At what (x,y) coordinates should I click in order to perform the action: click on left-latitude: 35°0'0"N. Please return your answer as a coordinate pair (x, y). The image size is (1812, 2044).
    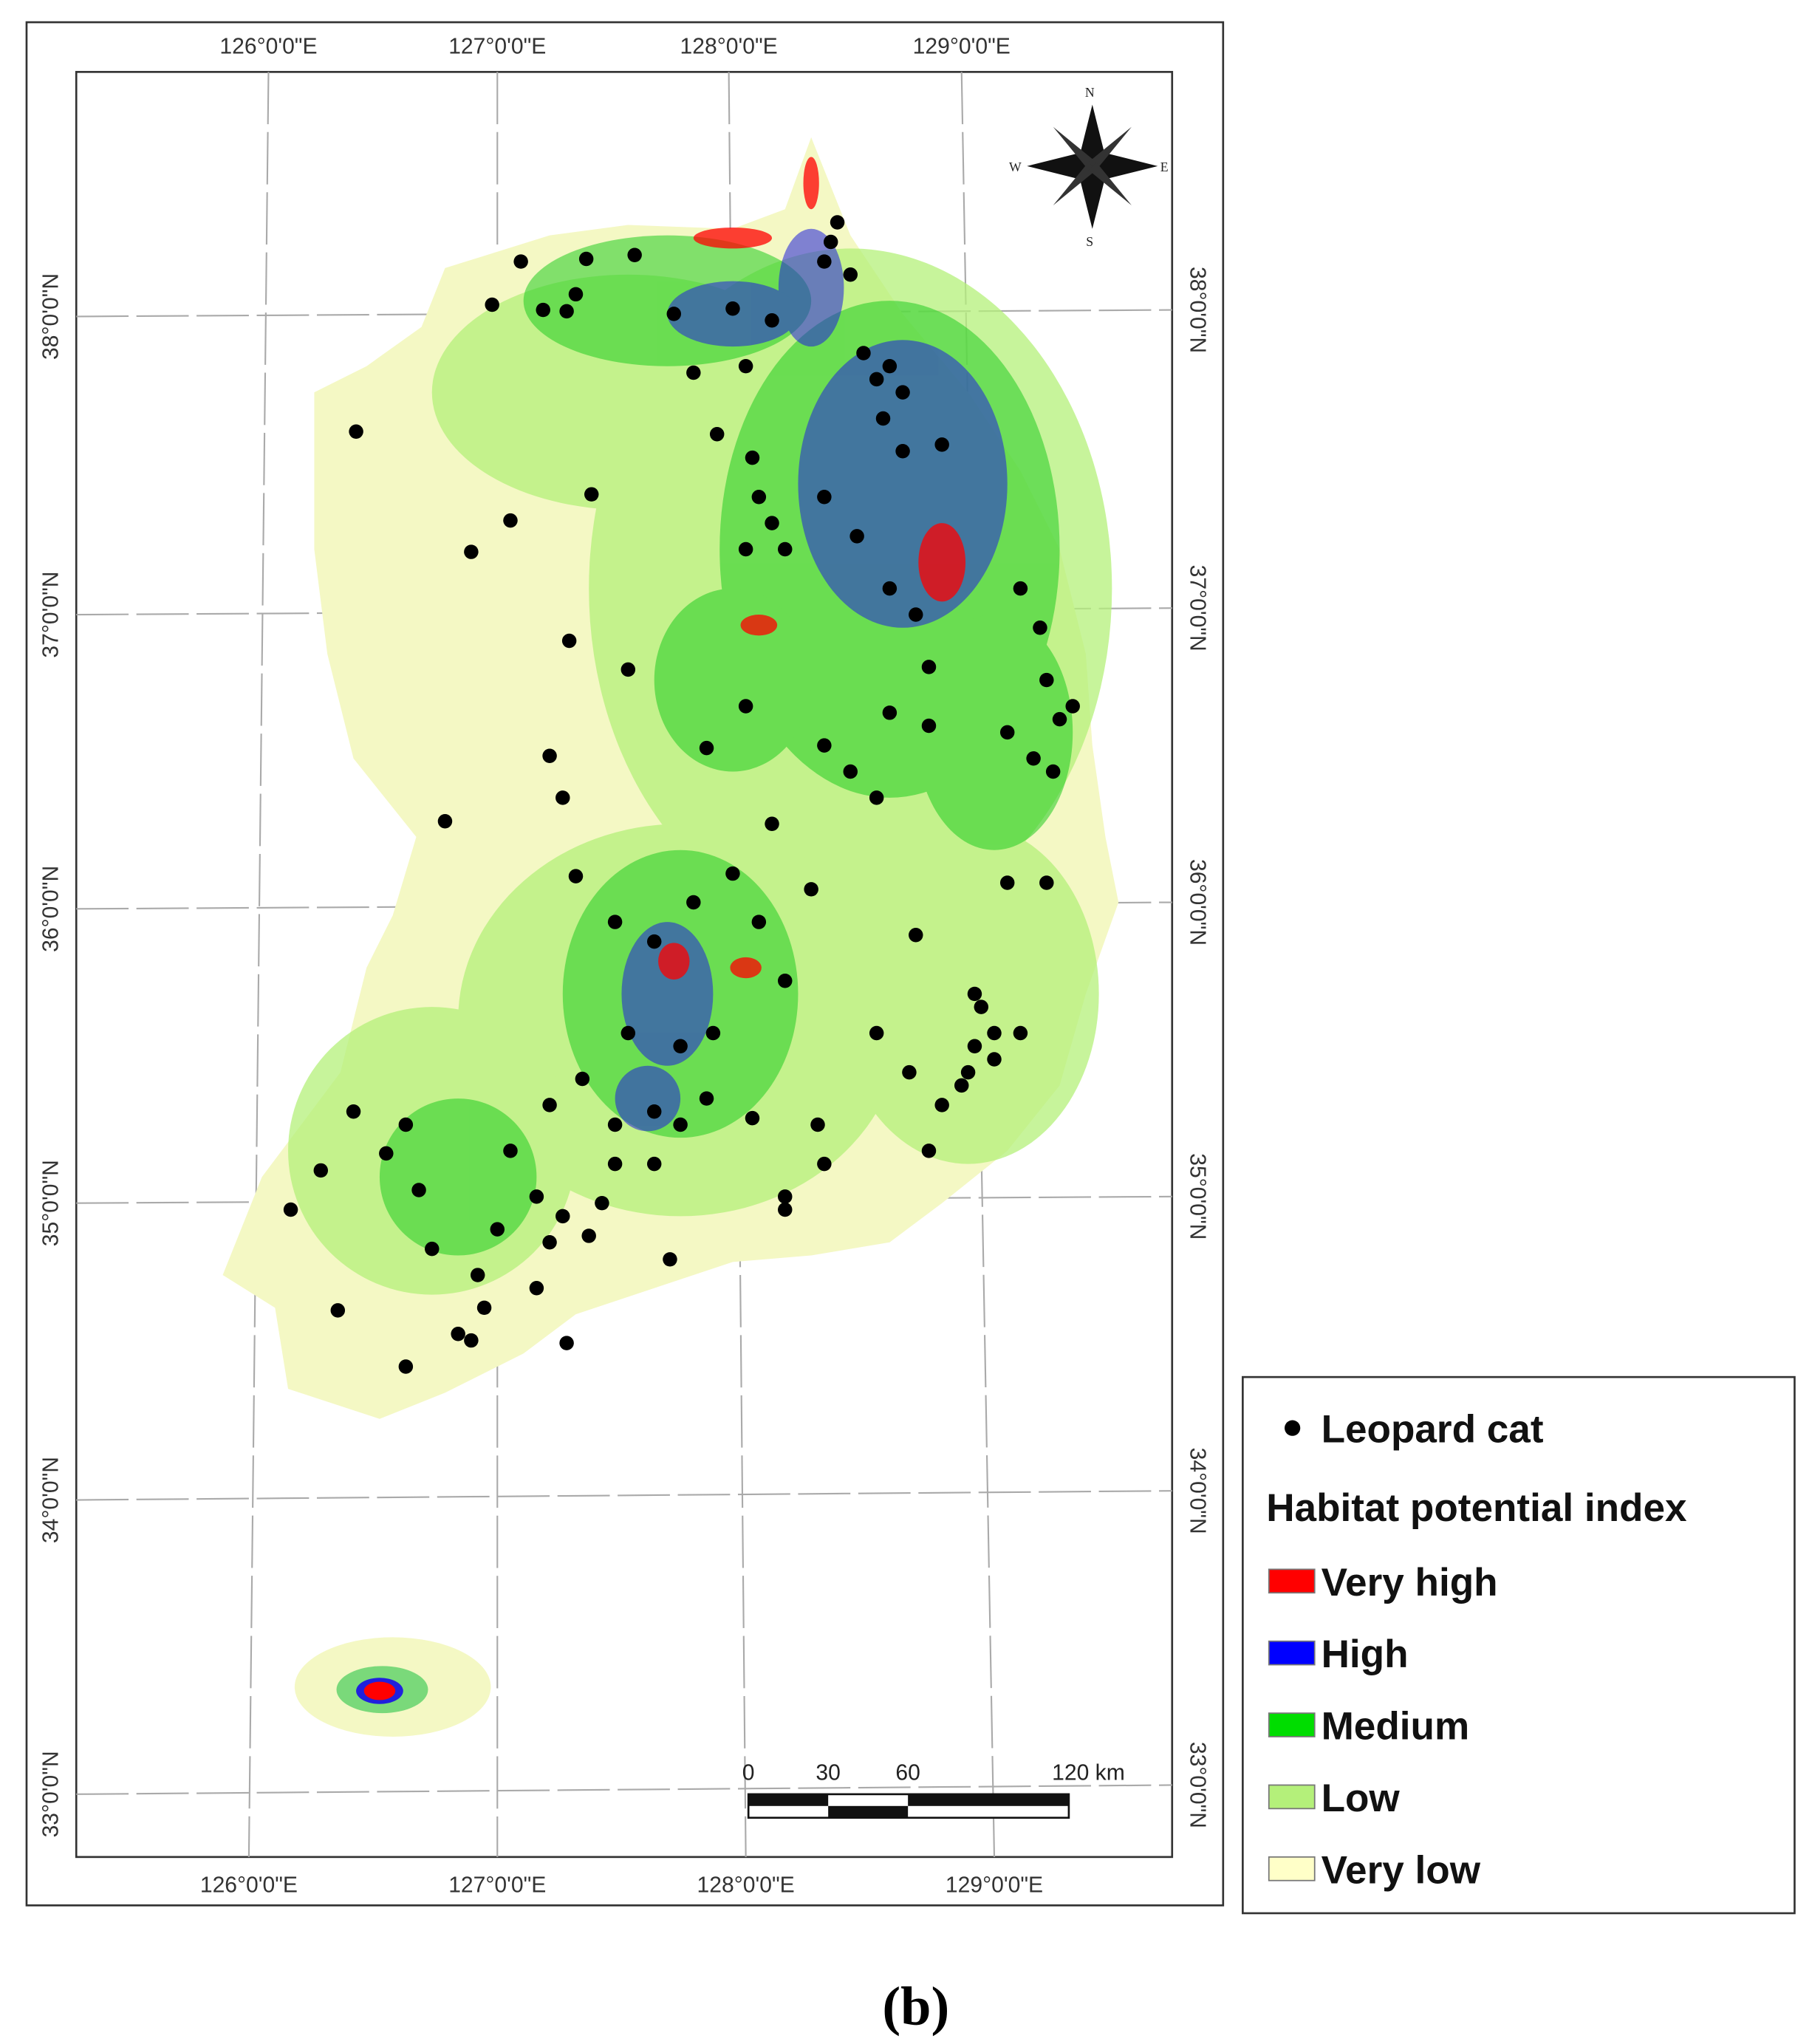
    Looking at the image, I should click on (51, 1203).